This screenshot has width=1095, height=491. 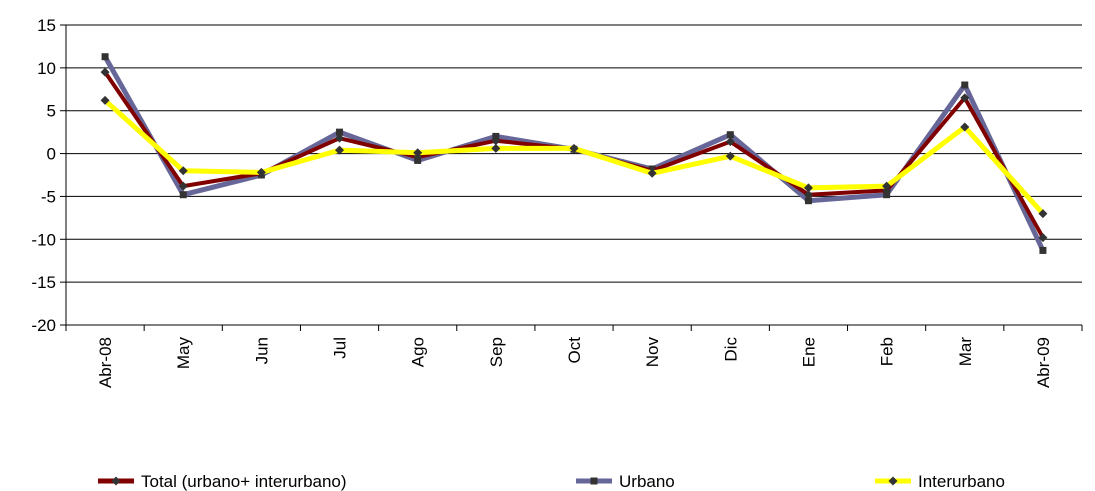 I want to click on x-tick-label: Mar, so click(x=965, y=352).